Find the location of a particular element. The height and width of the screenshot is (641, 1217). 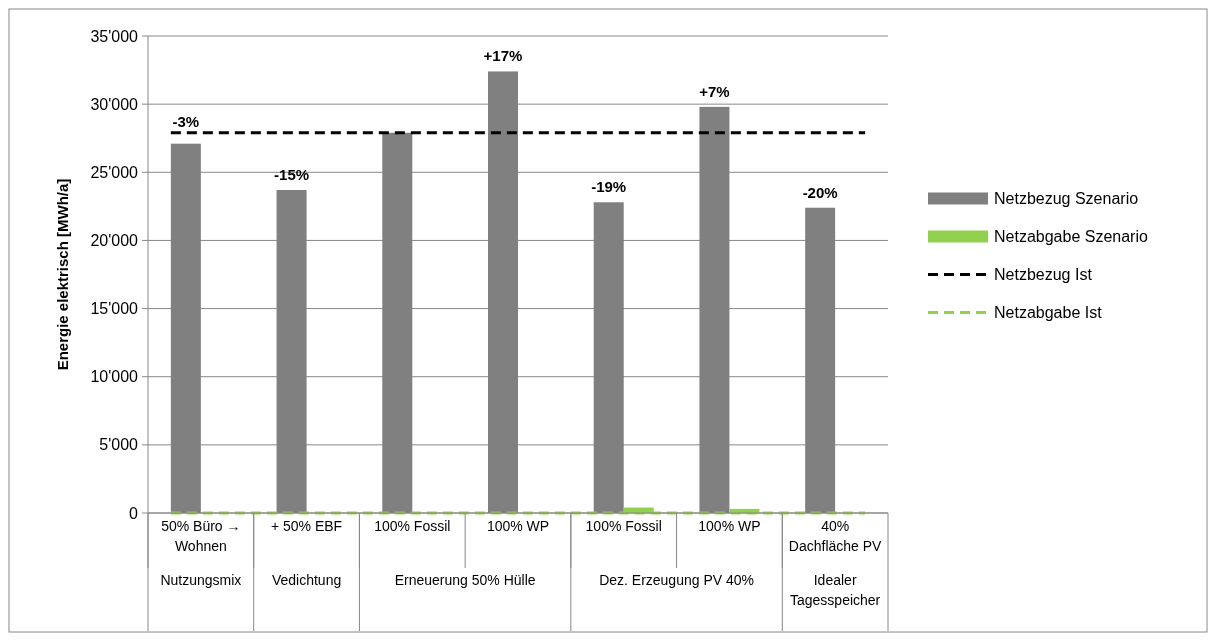

y-tick-label: 25'000 is located at coordinates (114, 172).